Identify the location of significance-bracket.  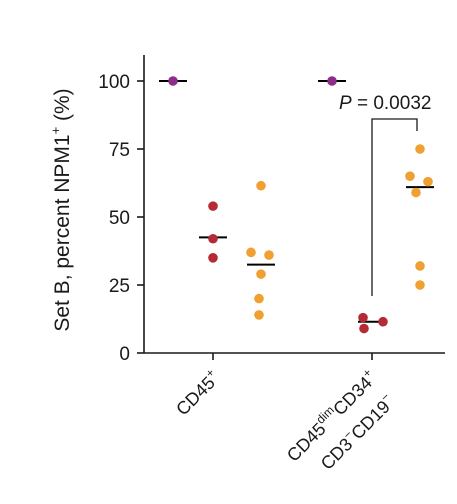
(394, 207).